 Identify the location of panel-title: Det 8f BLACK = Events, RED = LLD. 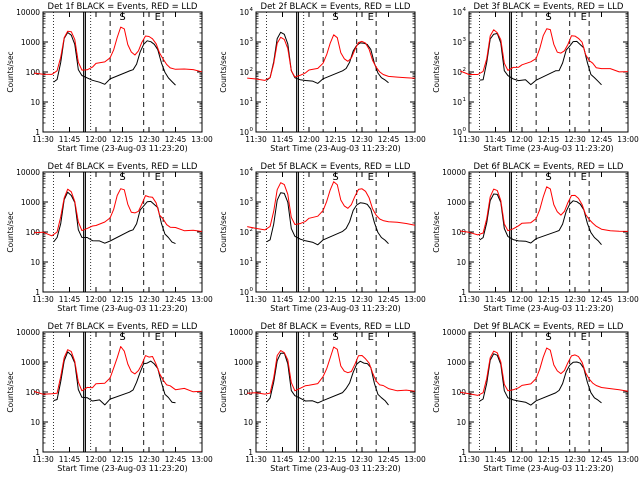
(336, 327).